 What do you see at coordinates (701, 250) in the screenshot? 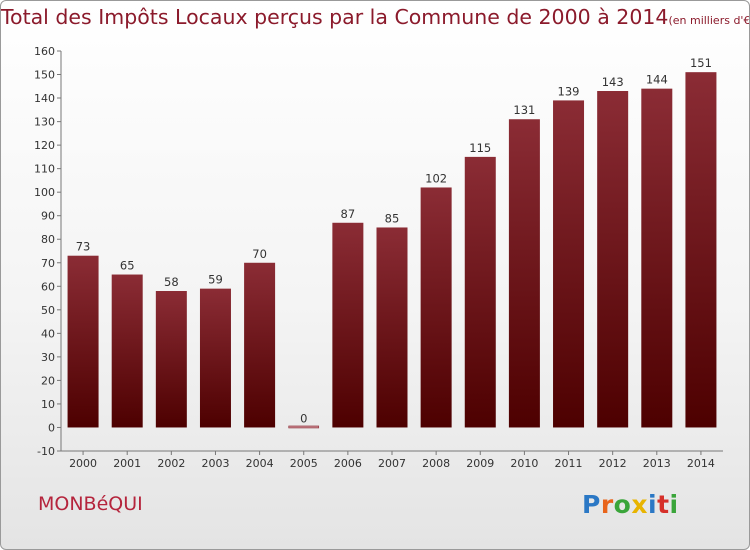
I see `bar-2014` at bounding box center [701, 250].